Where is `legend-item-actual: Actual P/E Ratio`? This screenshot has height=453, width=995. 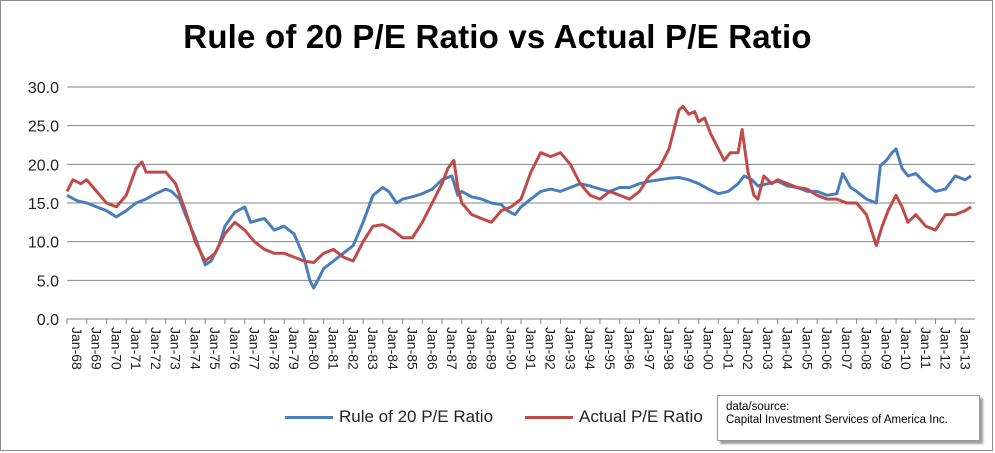 legend-item-actual: Actual P/E Ratio is located at coordinates (614, 417).